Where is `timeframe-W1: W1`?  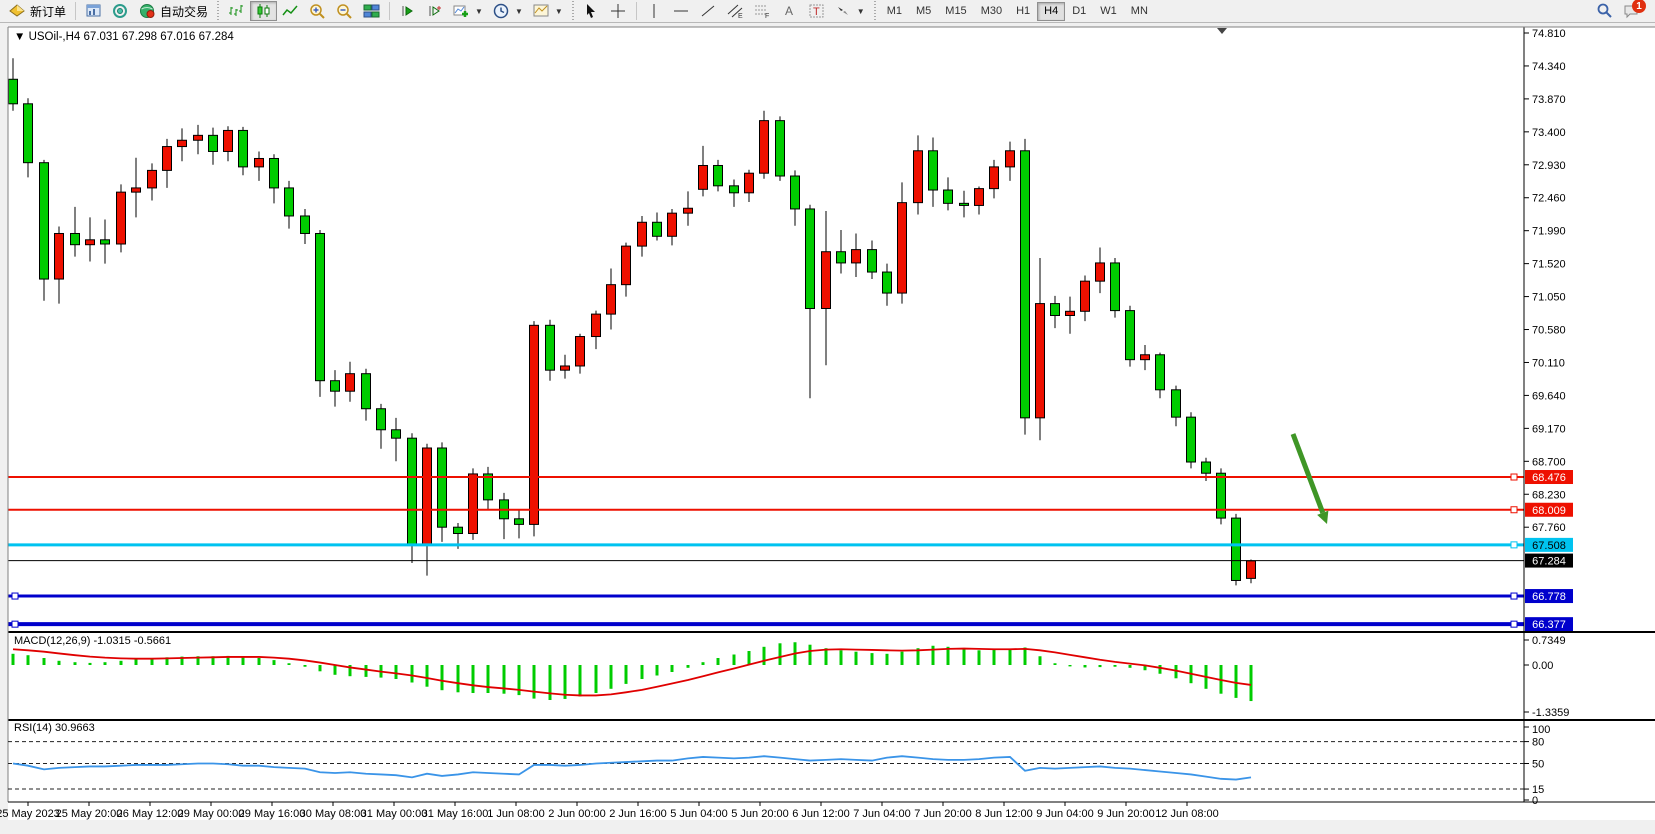 timeframe-W1: W1 is located at coordinates (1108, 11).